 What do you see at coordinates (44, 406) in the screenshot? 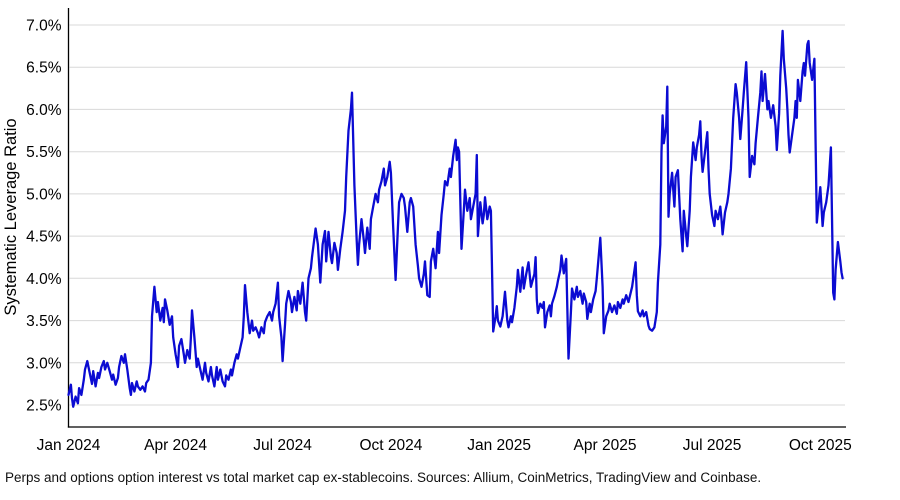
I see `y-tick-label: 2.5%` at bounding box center [44, 406].